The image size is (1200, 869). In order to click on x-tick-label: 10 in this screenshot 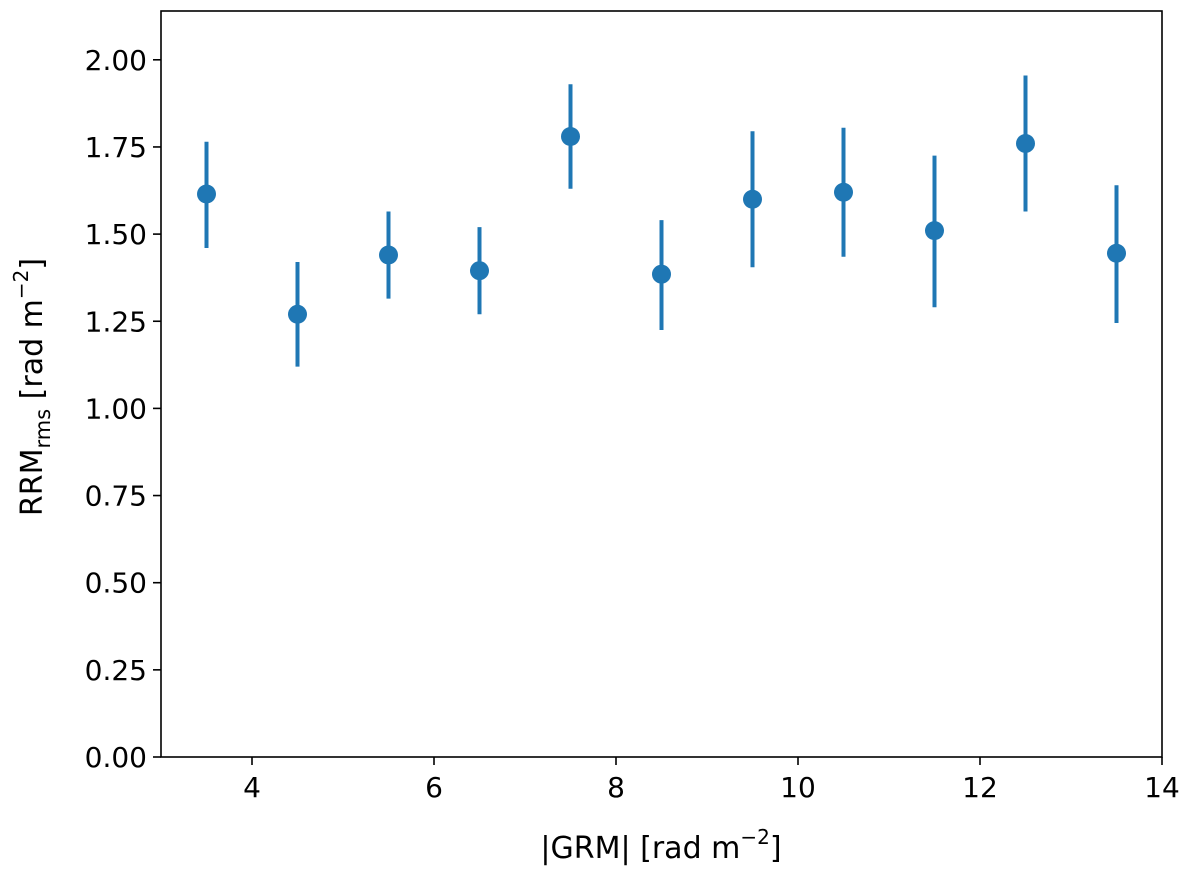, I will do `click(798, 787)`.